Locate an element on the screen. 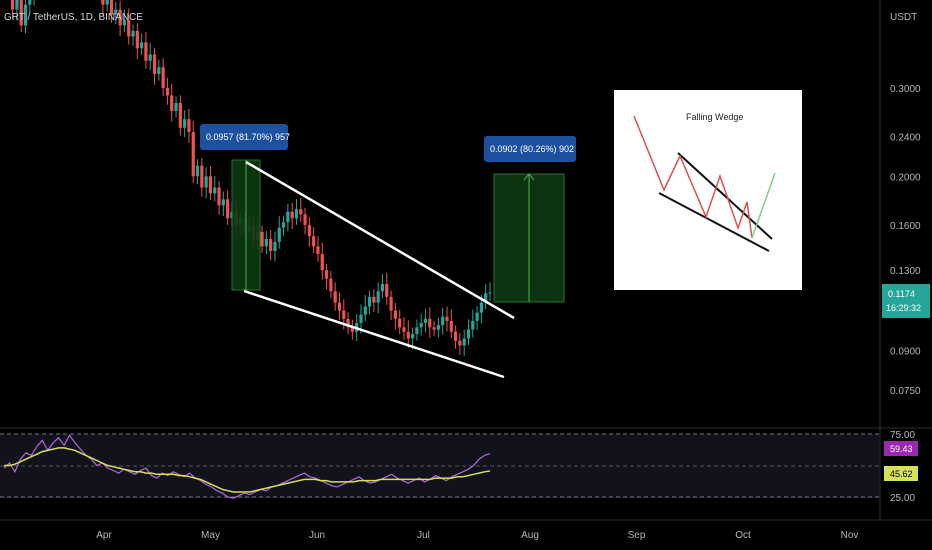  wedge-upper-line is located at coordinates (380, 240).